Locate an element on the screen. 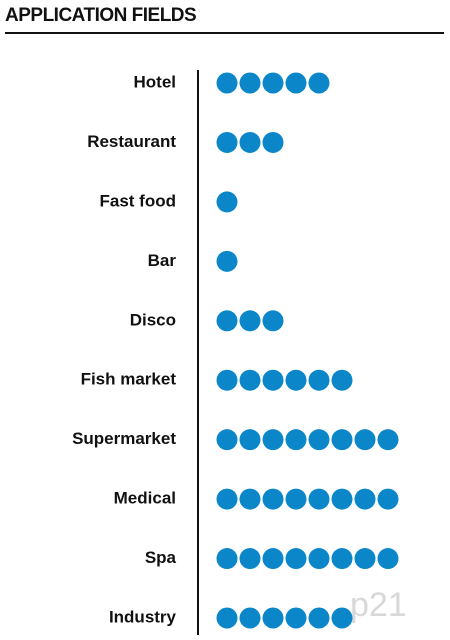  category-label: Industry is located at coordinates (143, 616).